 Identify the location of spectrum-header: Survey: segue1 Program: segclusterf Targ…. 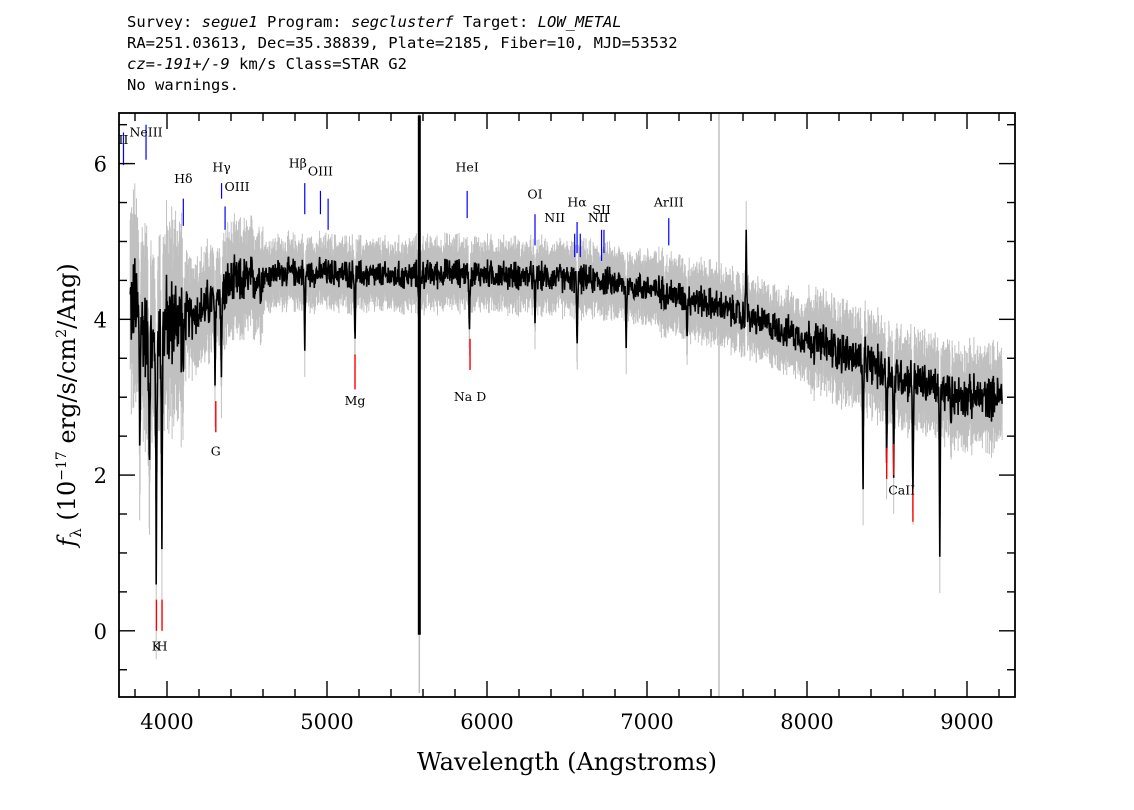
(402, 54).